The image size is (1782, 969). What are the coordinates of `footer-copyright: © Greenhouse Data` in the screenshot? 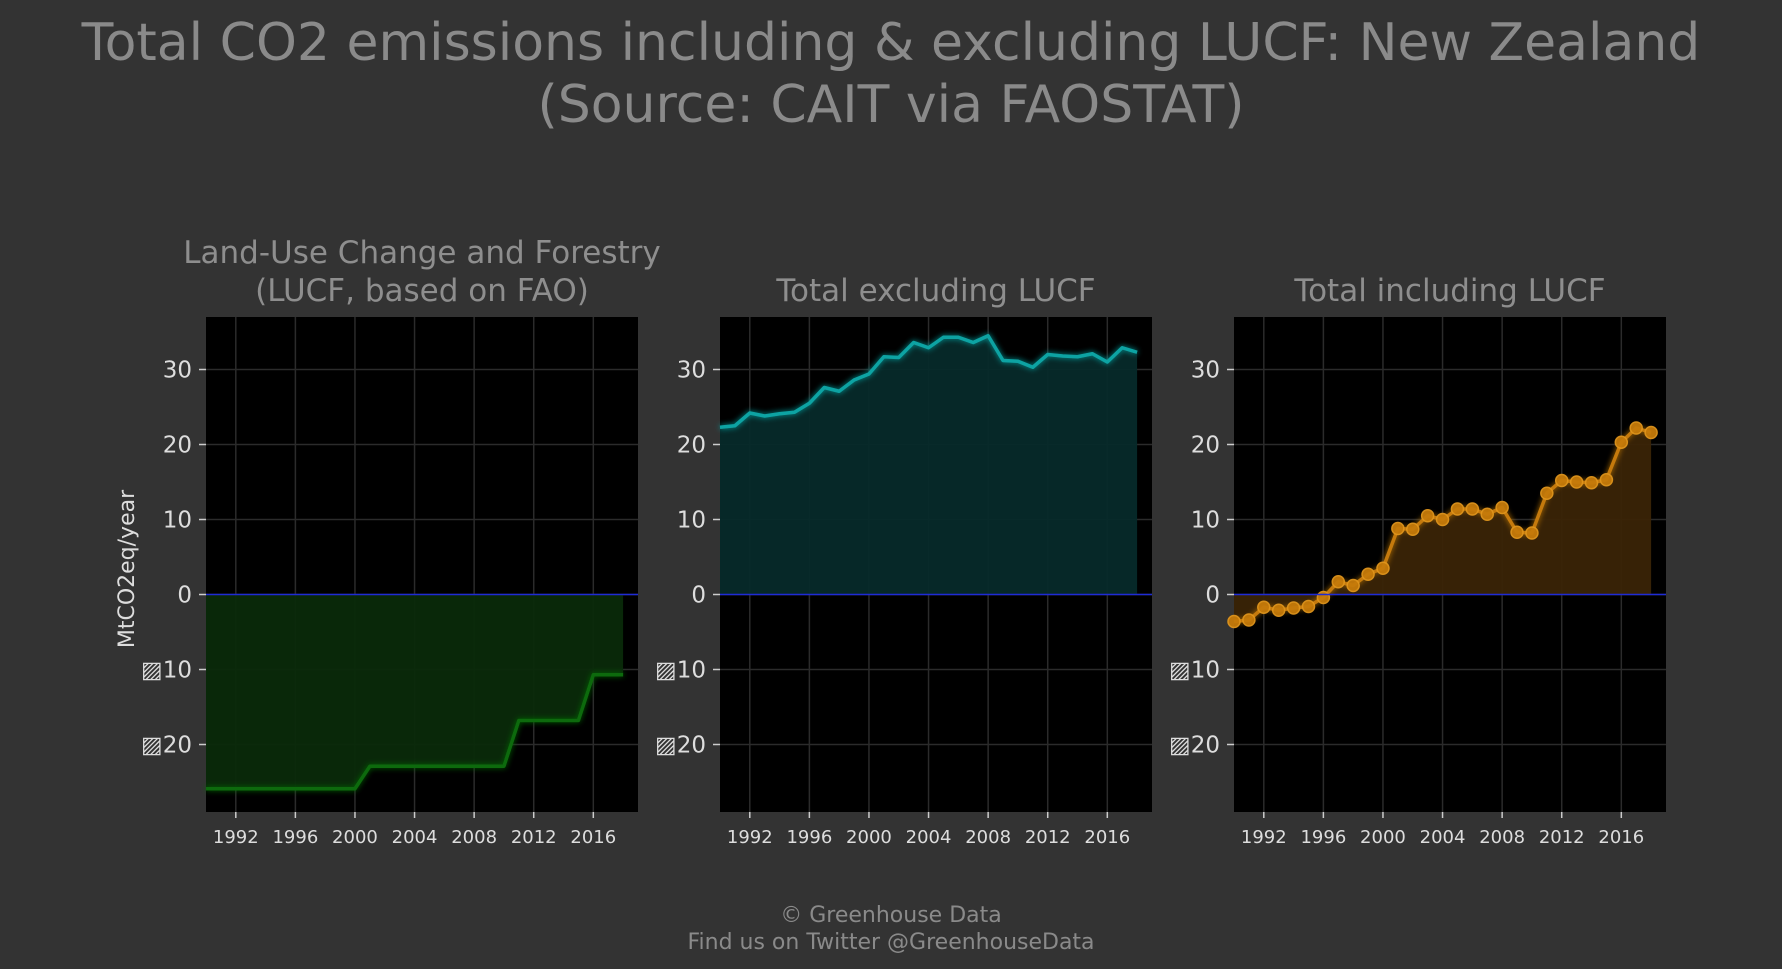 It's located at (890, 915).